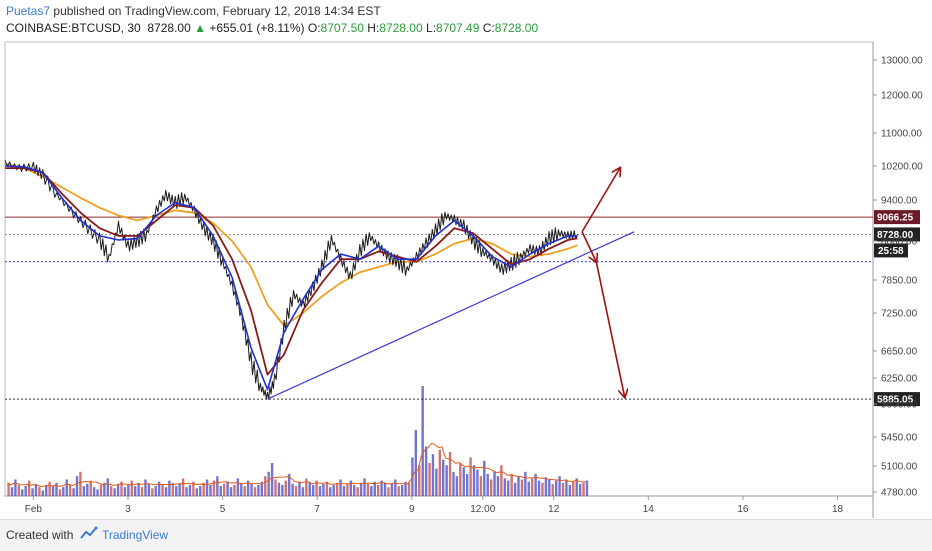  I want to click on x-tick-label: 3, so click(128, 509).